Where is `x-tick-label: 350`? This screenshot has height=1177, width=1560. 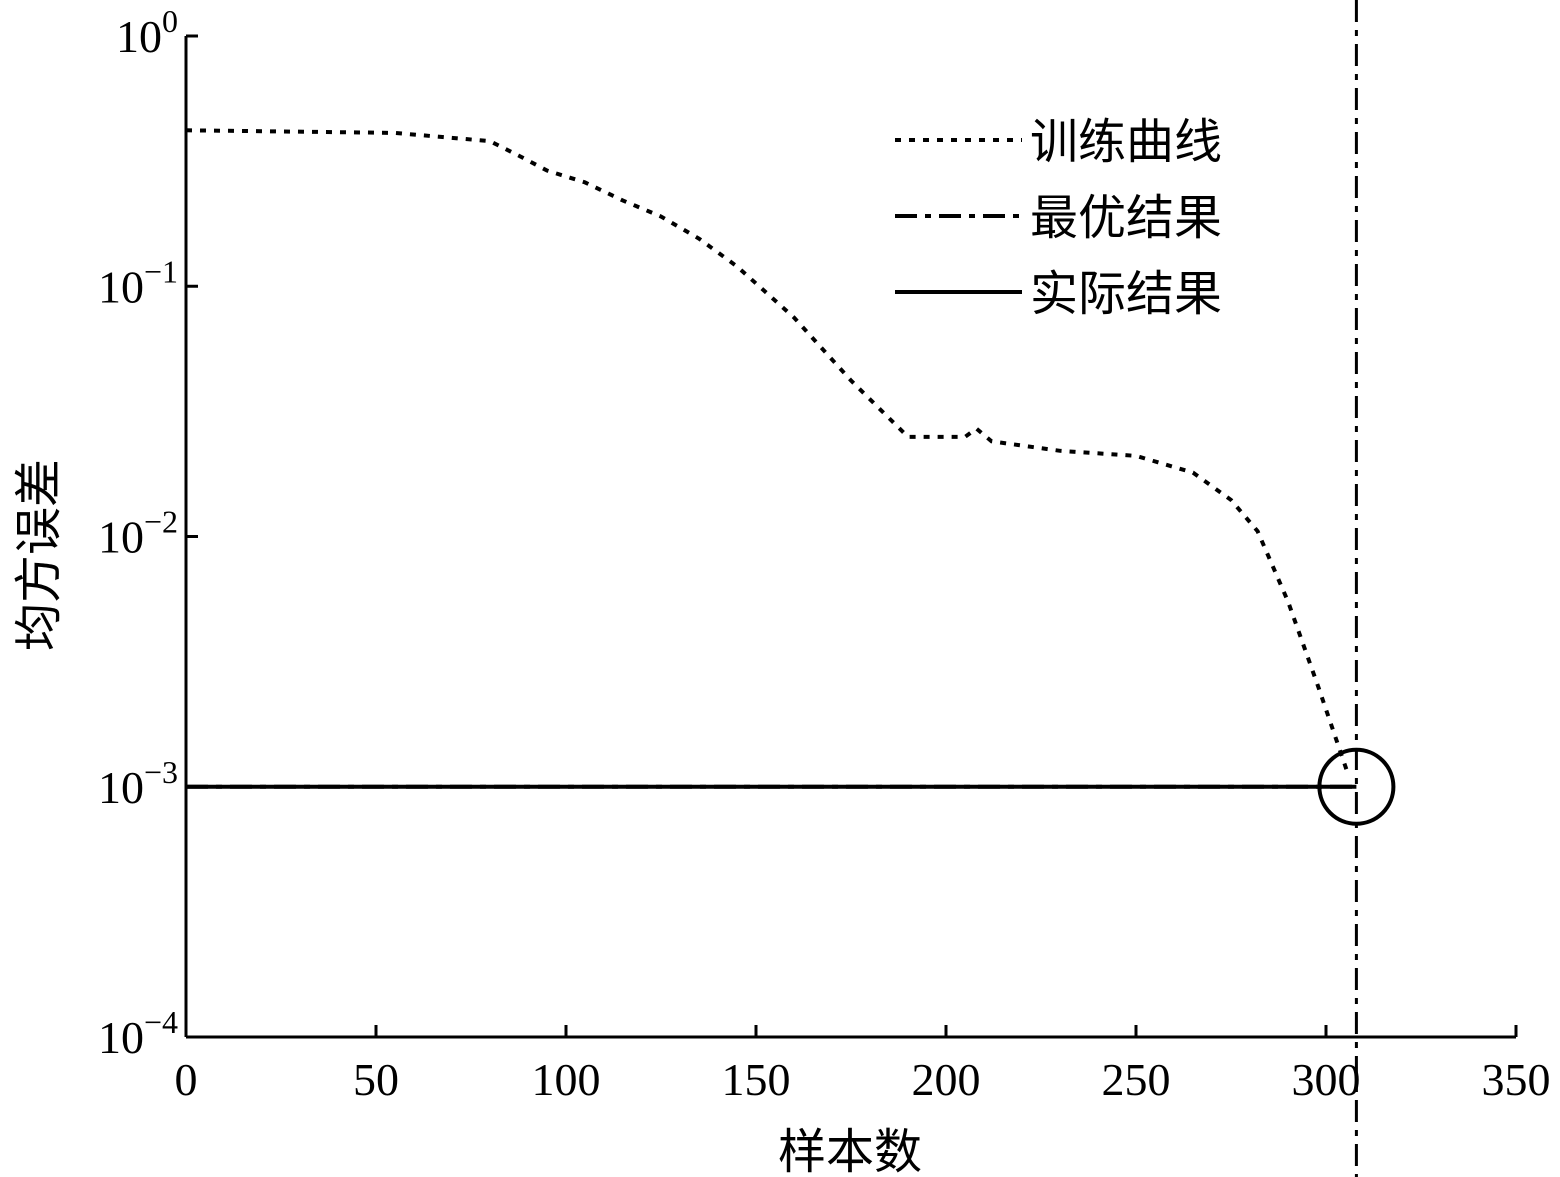 x-tick-label: 350 is located at coordinates (1516, 1079).